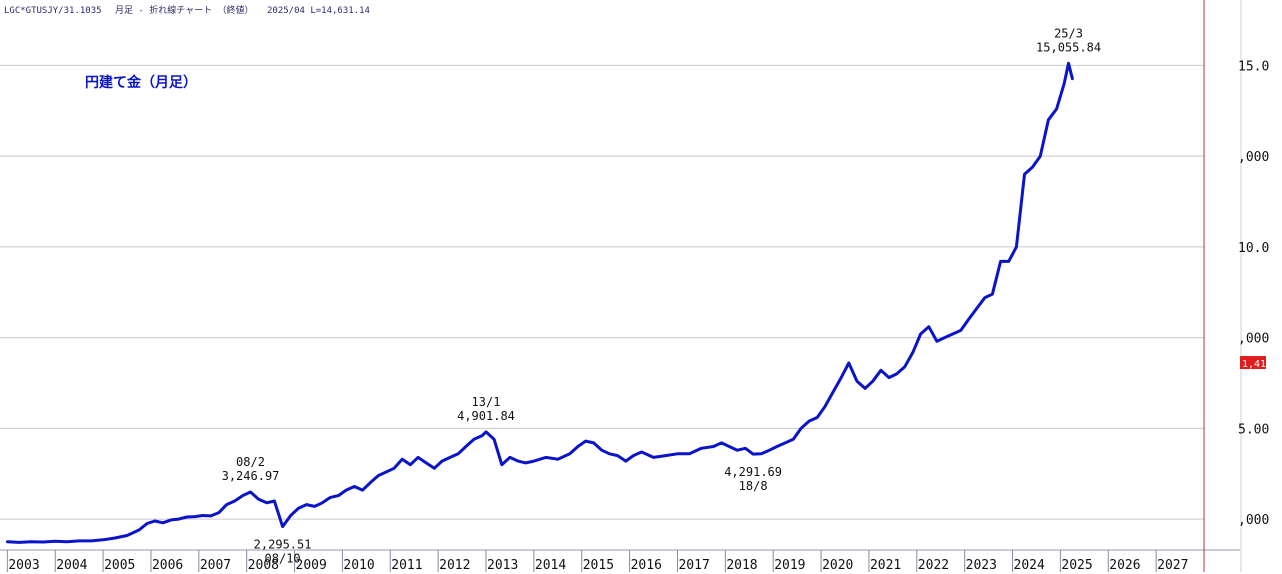  What do you see at coordinates (250, 462) in the screenshot?
I see `annotation-label: 08/2` at bounding box center [250, 462].